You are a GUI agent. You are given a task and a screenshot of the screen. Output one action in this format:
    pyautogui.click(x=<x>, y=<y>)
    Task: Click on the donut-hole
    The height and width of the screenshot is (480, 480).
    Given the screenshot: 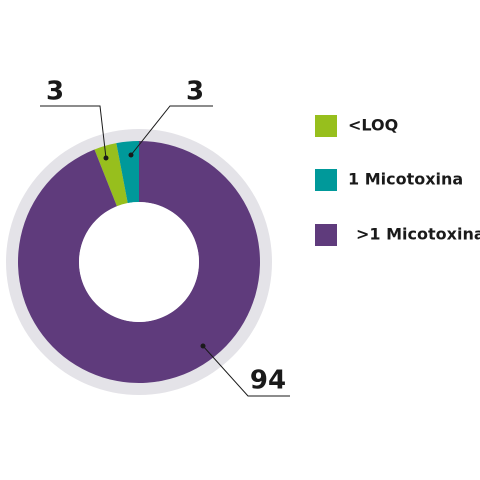 What is the action you would take?
    pyautogui.click(x=139, y=262)
    